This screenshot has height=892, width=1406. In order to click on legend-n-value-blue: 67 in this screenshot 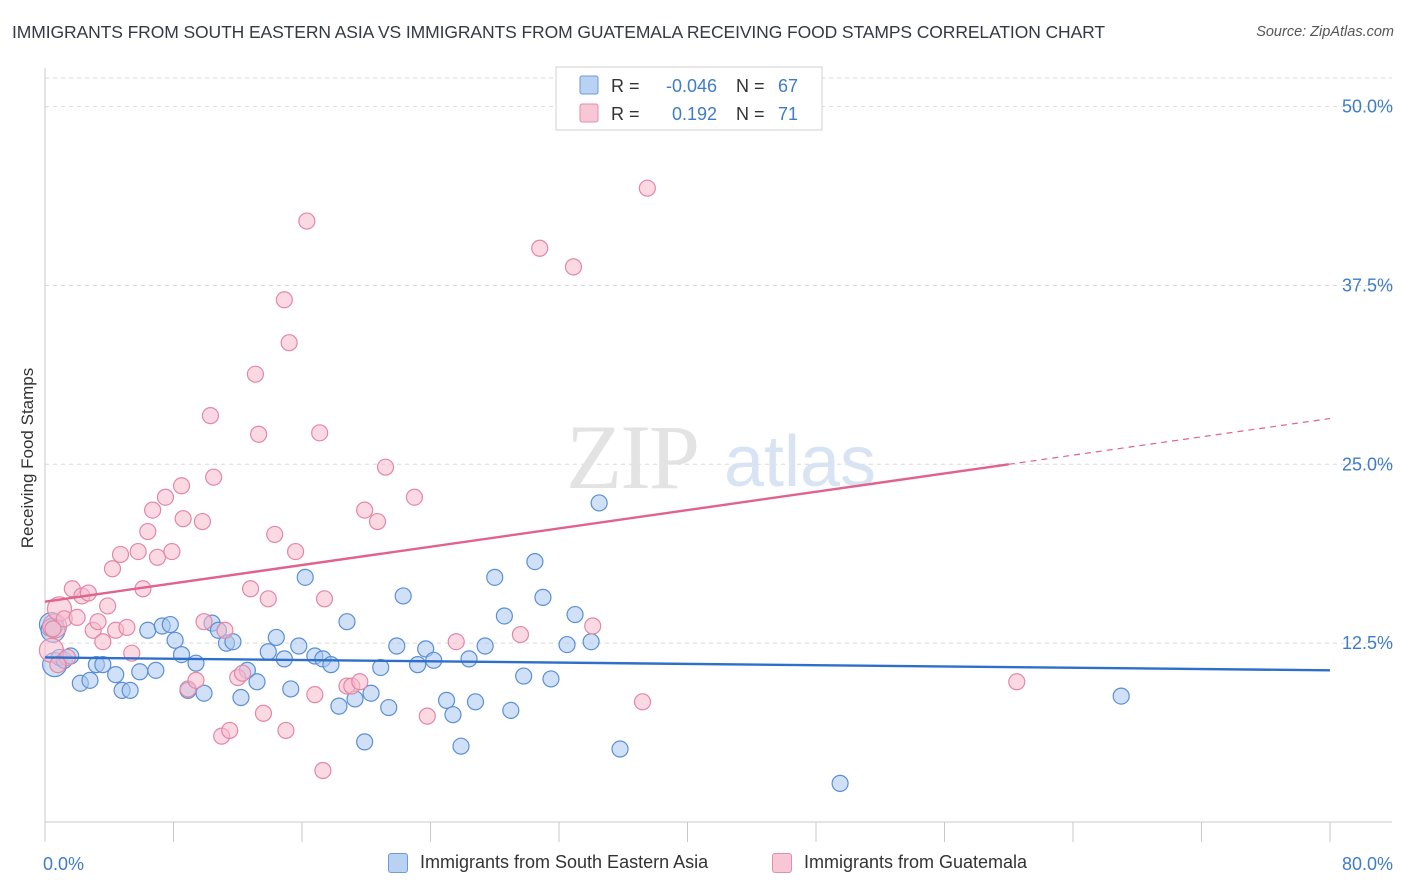, I will do `click(788, 86)`.